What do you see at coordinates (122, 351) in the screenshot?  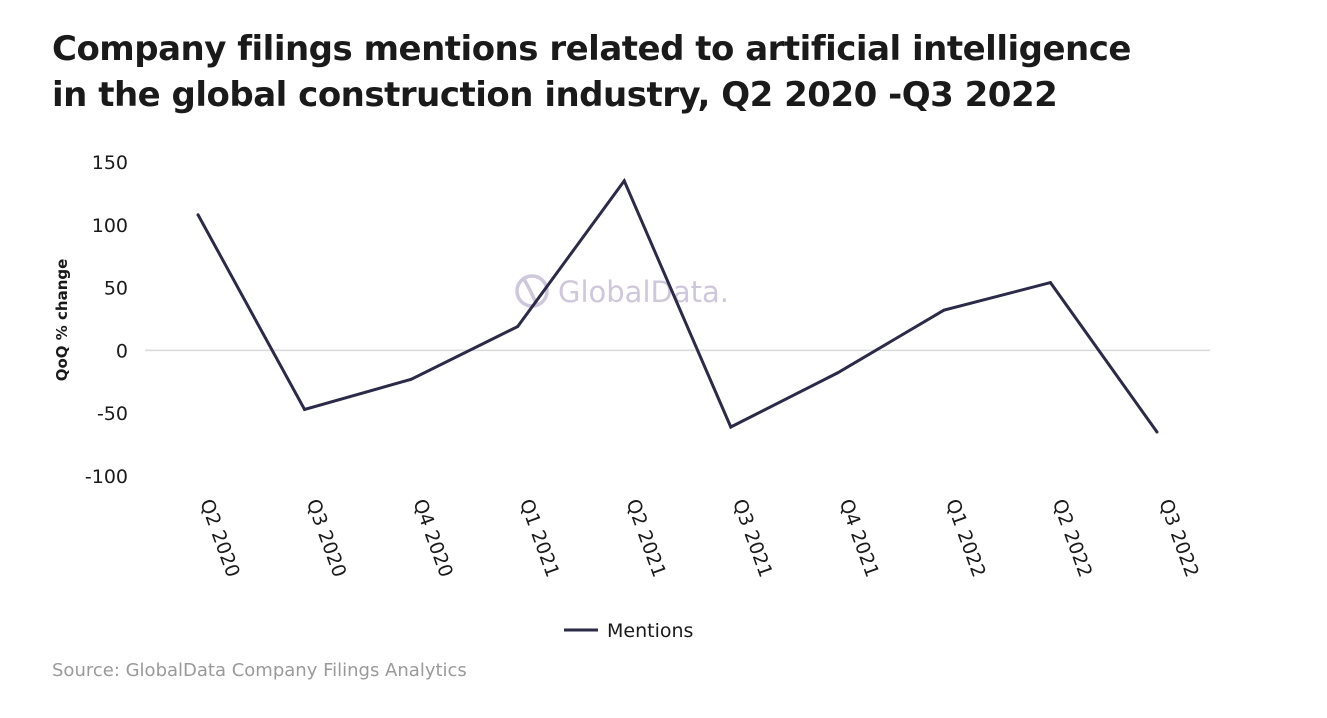 I see `y-tick-label: 0` at bounding box center [122, 351].